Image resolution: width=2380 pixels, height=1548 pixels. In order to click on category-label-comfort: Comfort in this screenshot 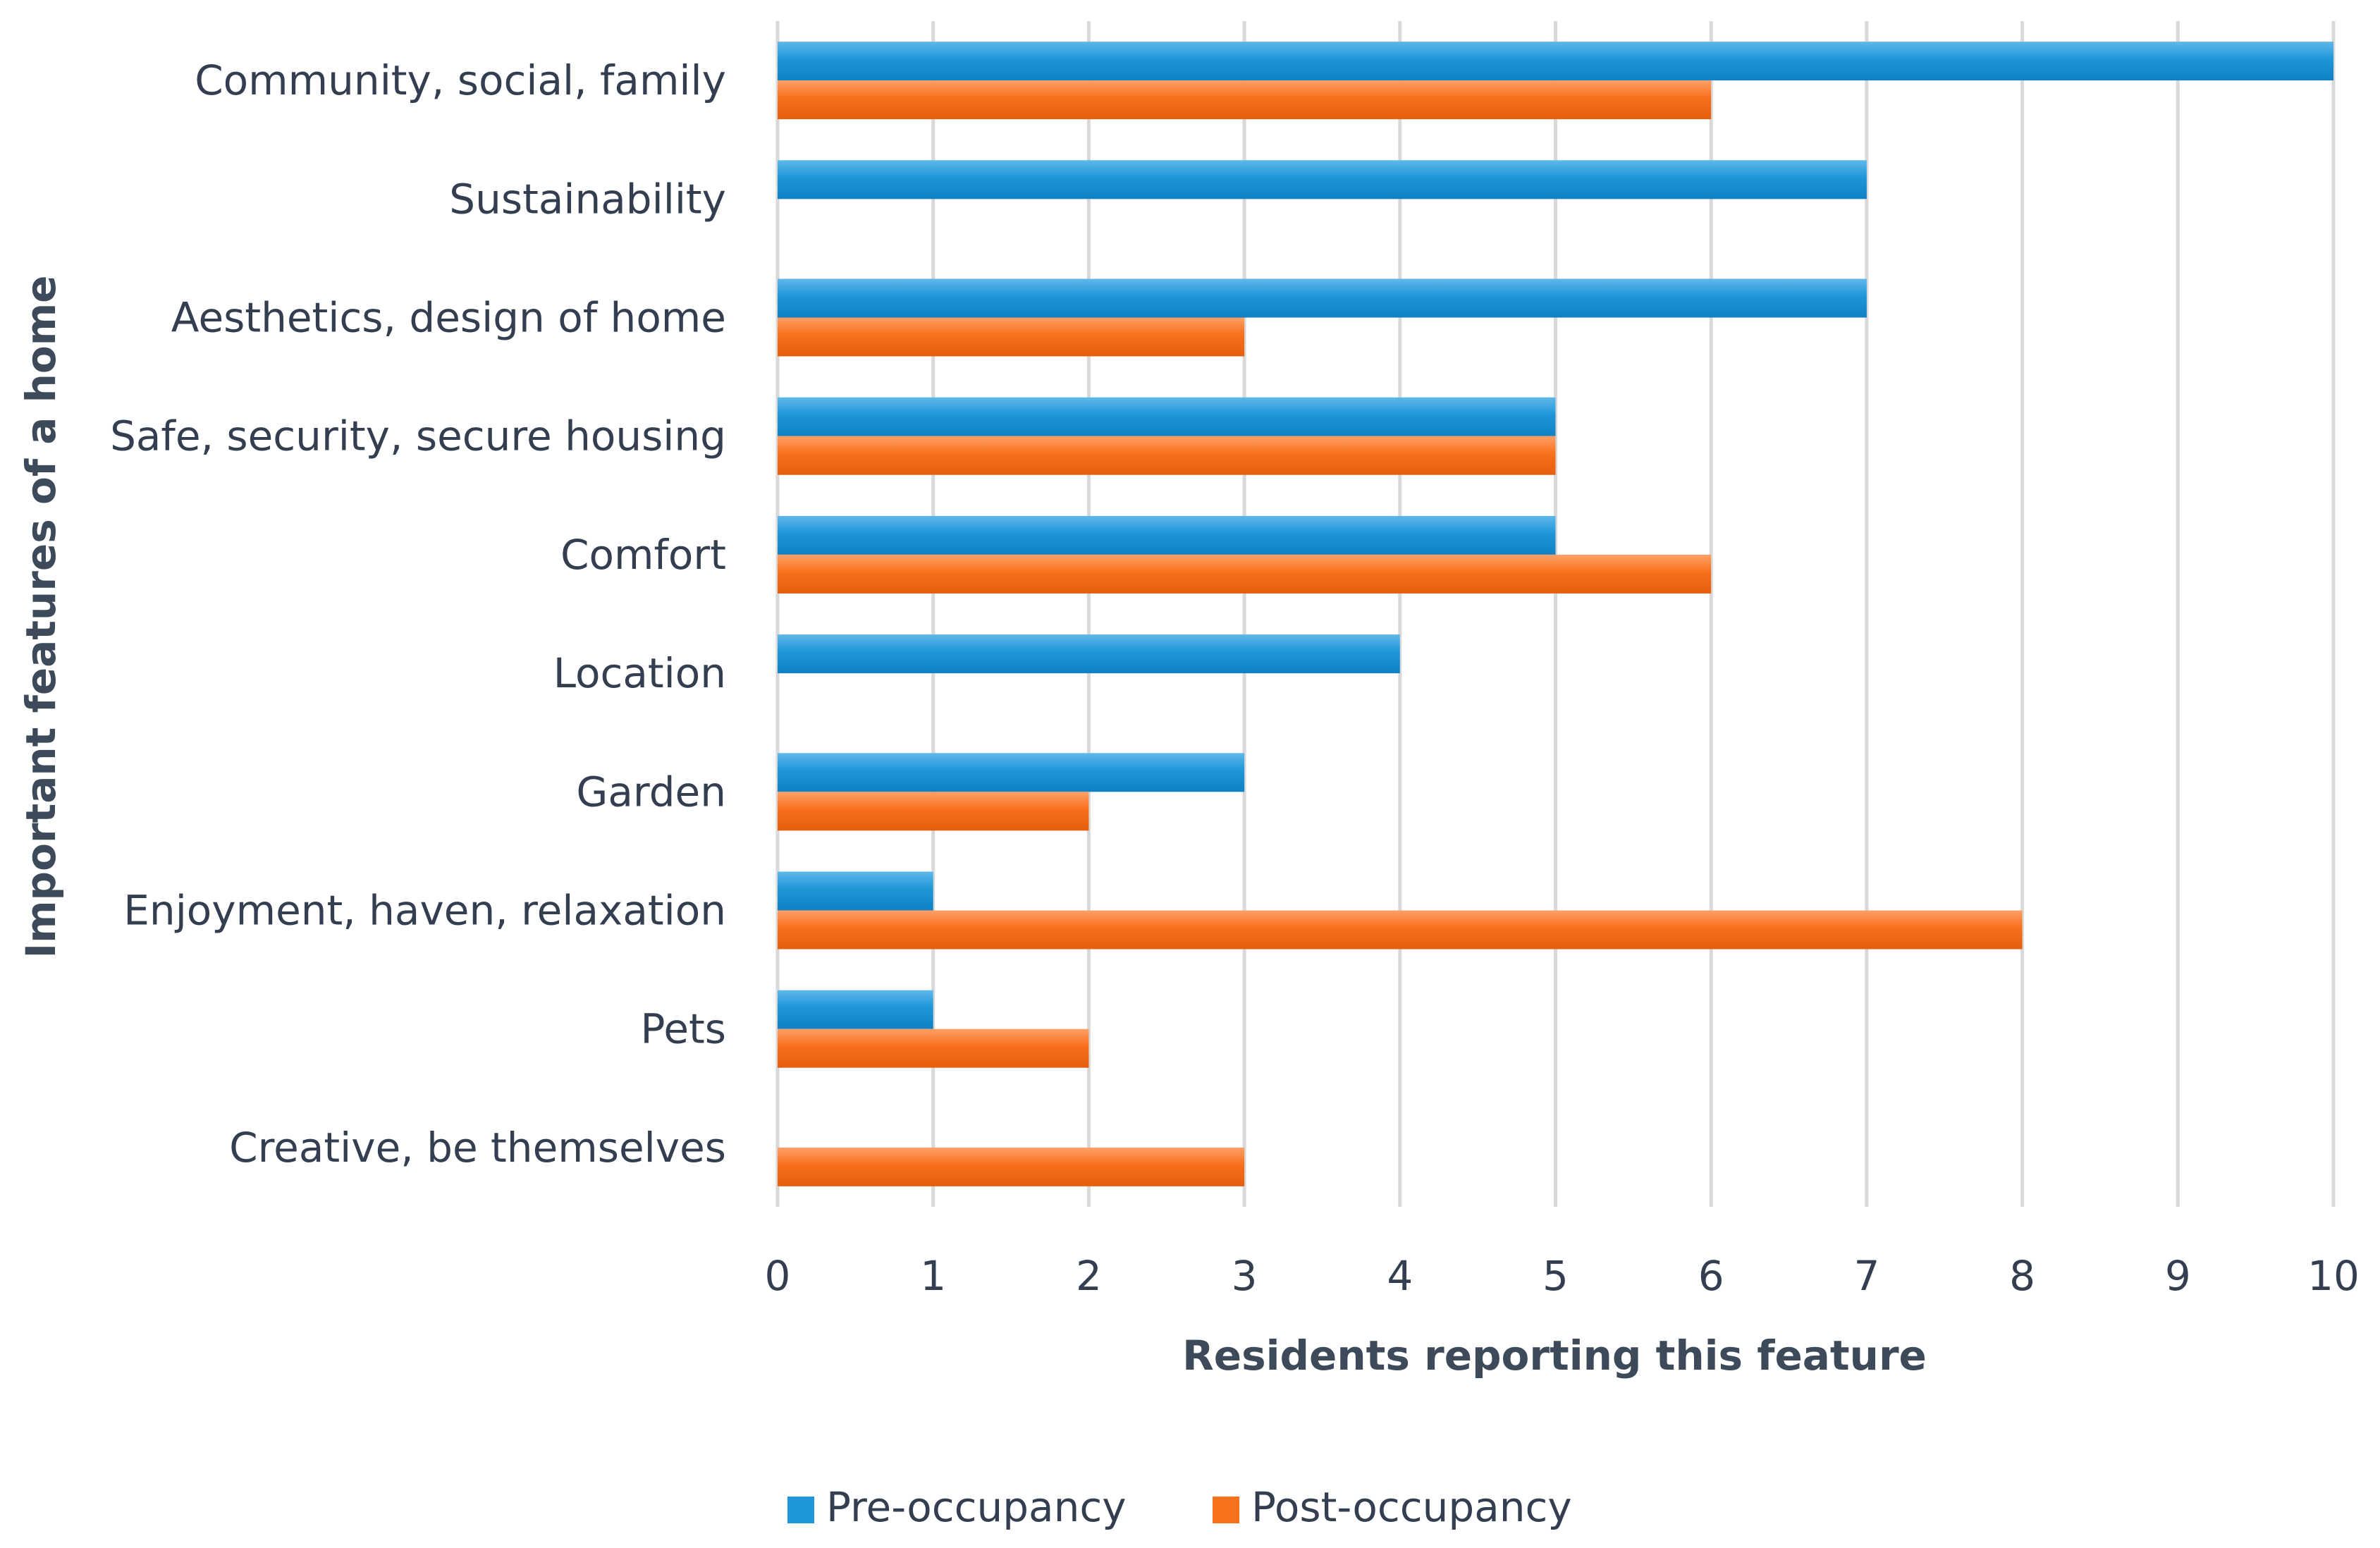, I will do `click(643, 555)`.